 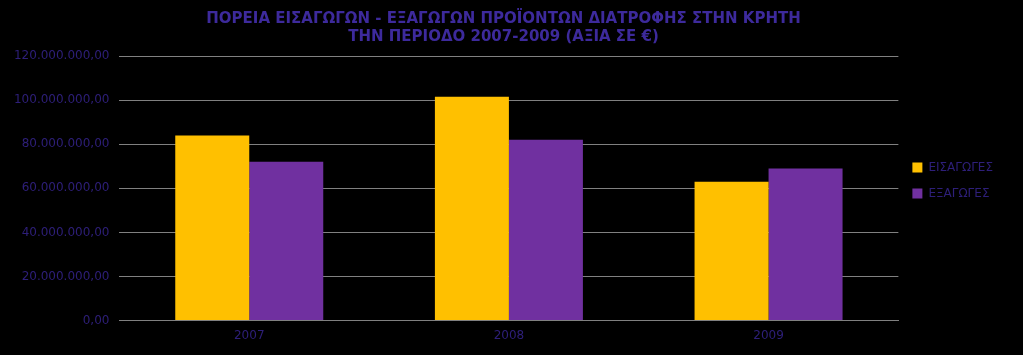 I want to click on y-tick-label: 80.000.000,00, so click(x=65, y=143).